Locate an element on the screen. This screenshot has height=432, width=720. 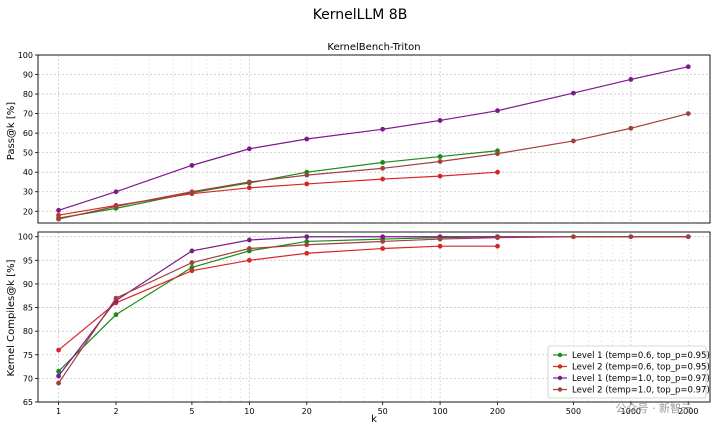
legend-entry: Level 1 (temp=1.0, top_p=0.97) is located at coordinates (641, 379).